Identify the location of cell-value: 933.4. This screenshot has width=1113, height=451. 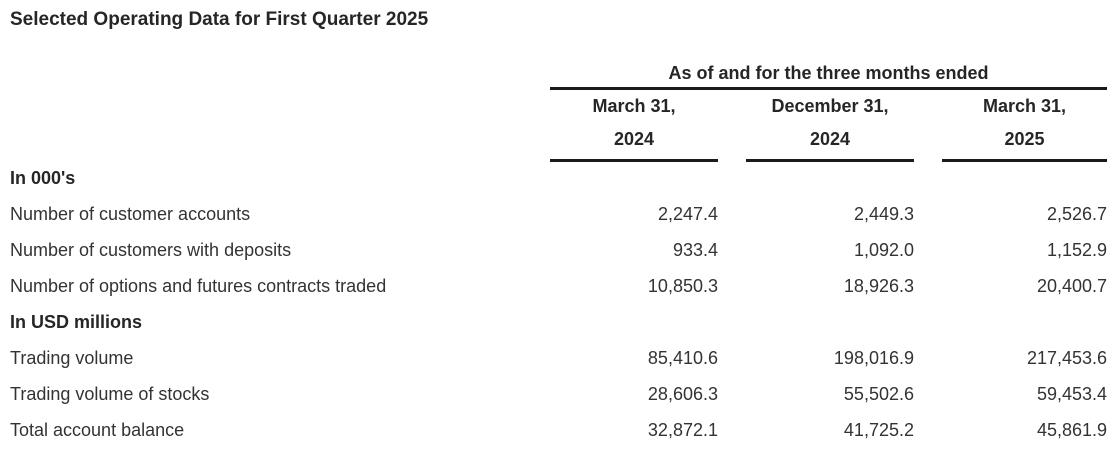
(695, 250).